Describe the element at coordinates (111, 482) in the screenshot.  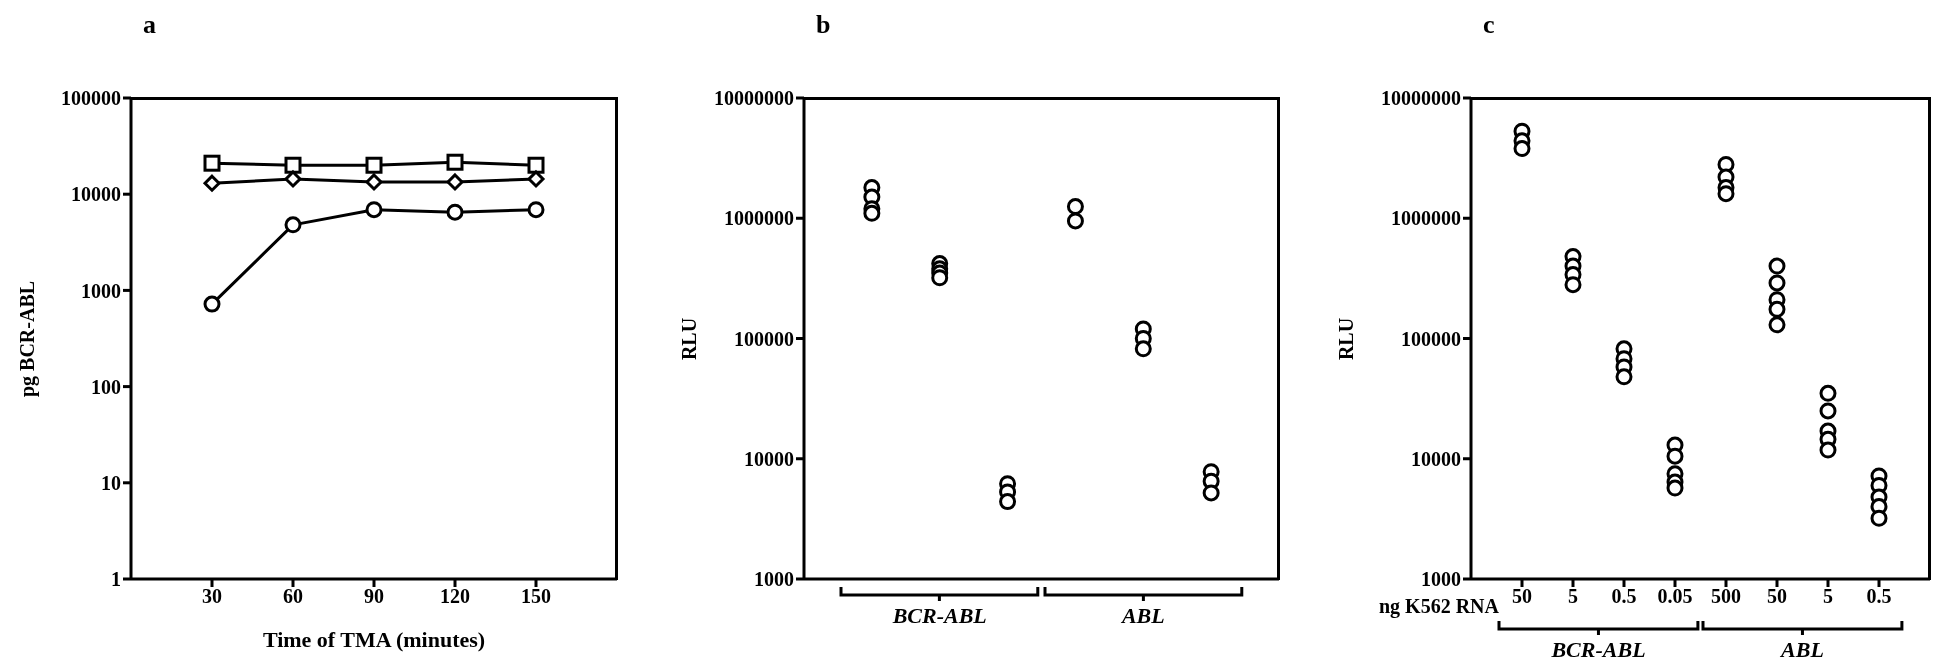
I see `y-tick-label: 10` at that location.